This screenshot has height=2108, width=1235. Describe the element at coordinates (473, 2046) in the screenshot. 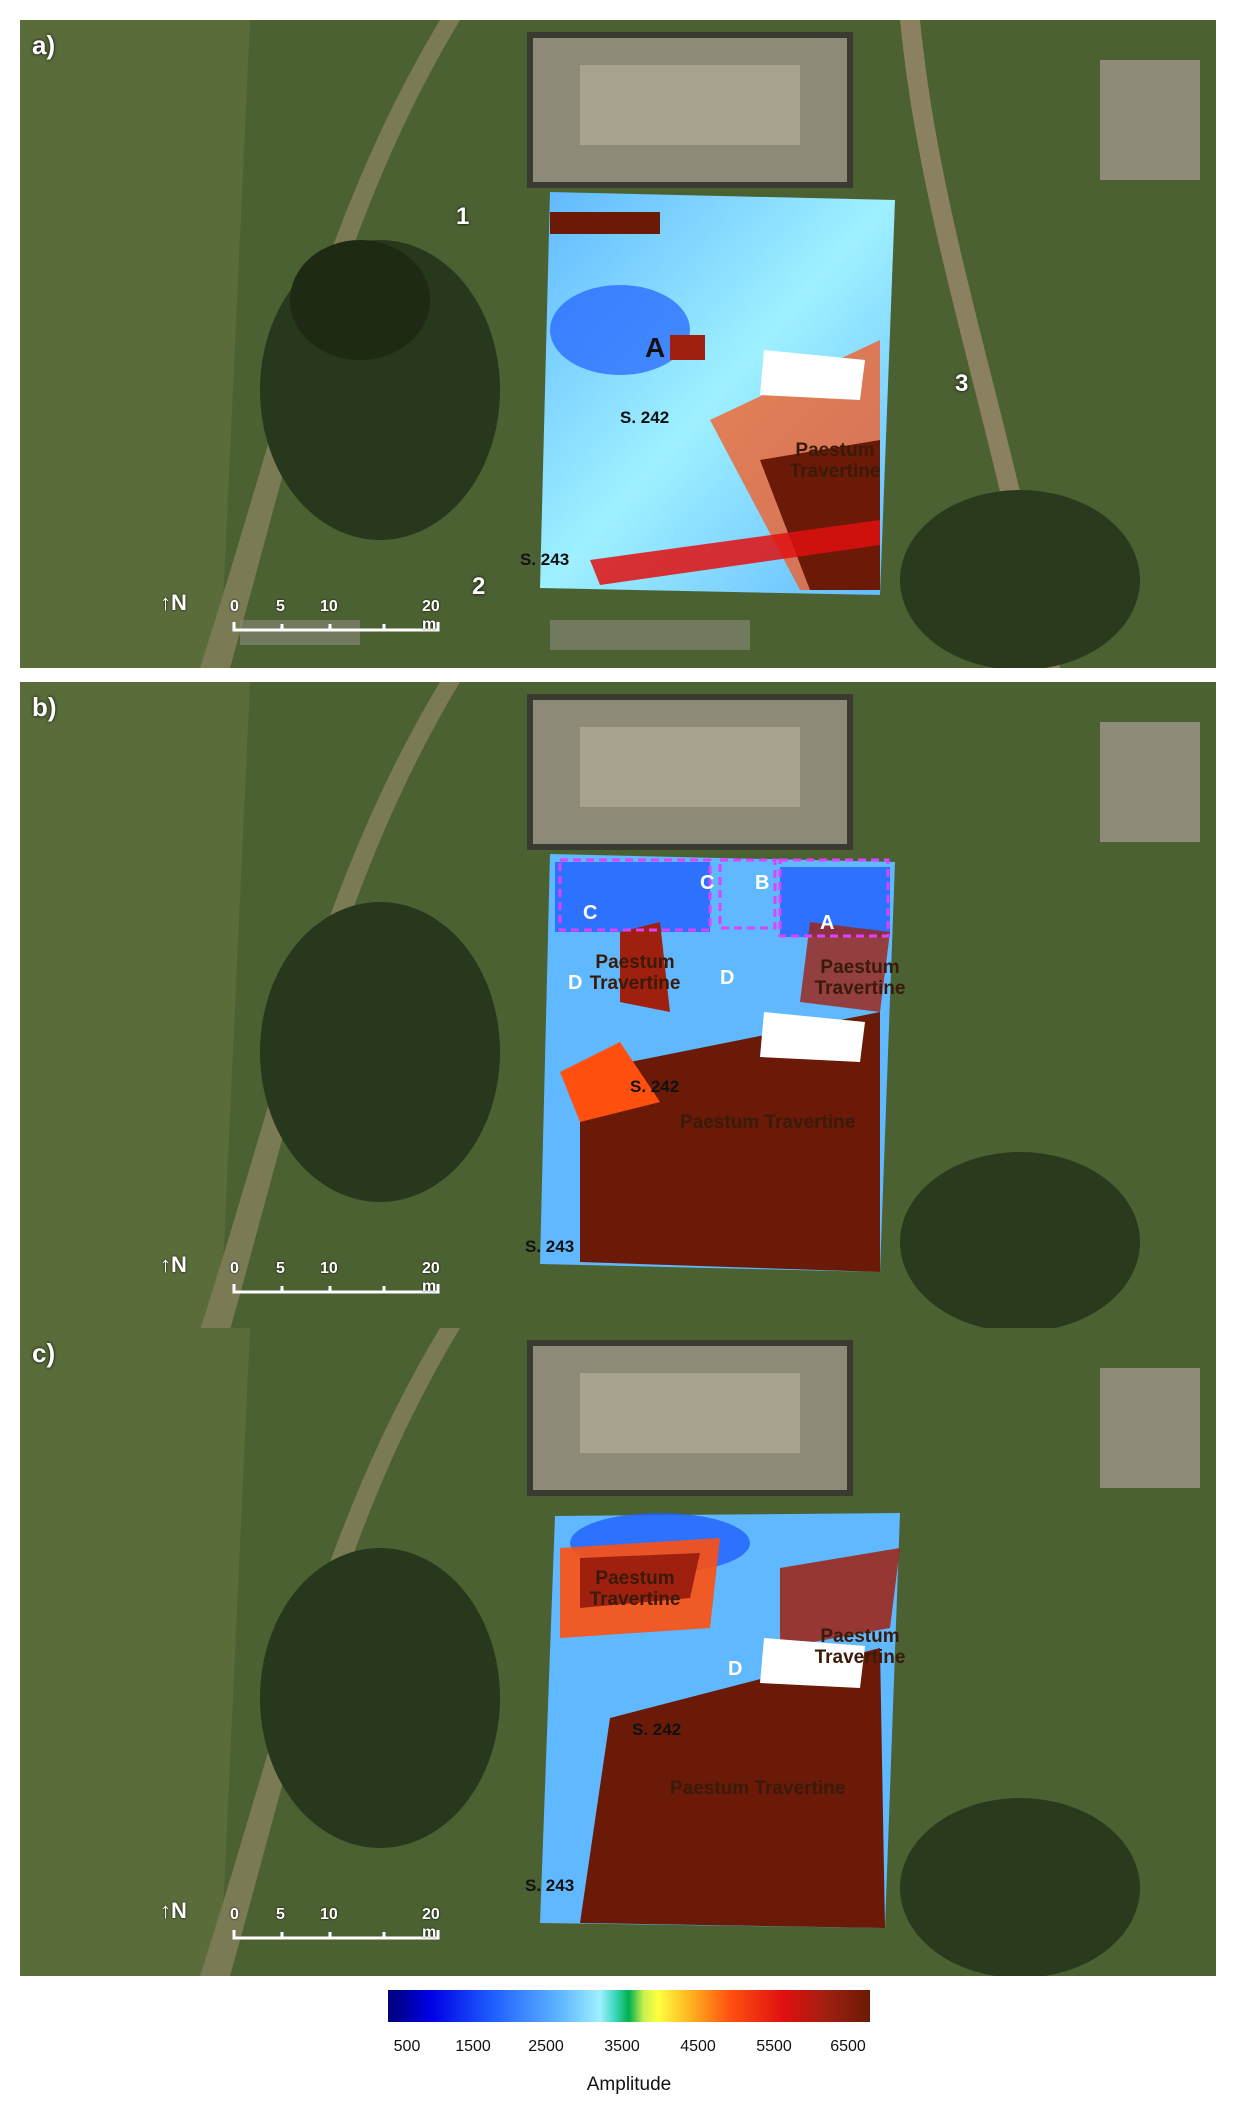

I see `colorbar-tick: 1500` at that location.